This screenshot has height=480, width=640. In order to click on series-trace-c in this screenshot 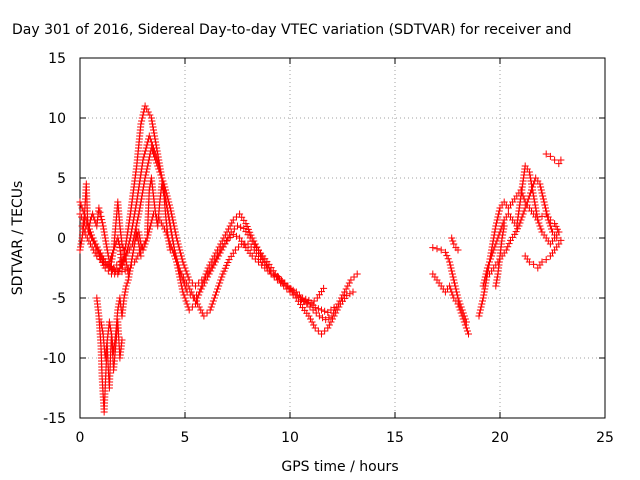, I will do `click(208, 230)`.